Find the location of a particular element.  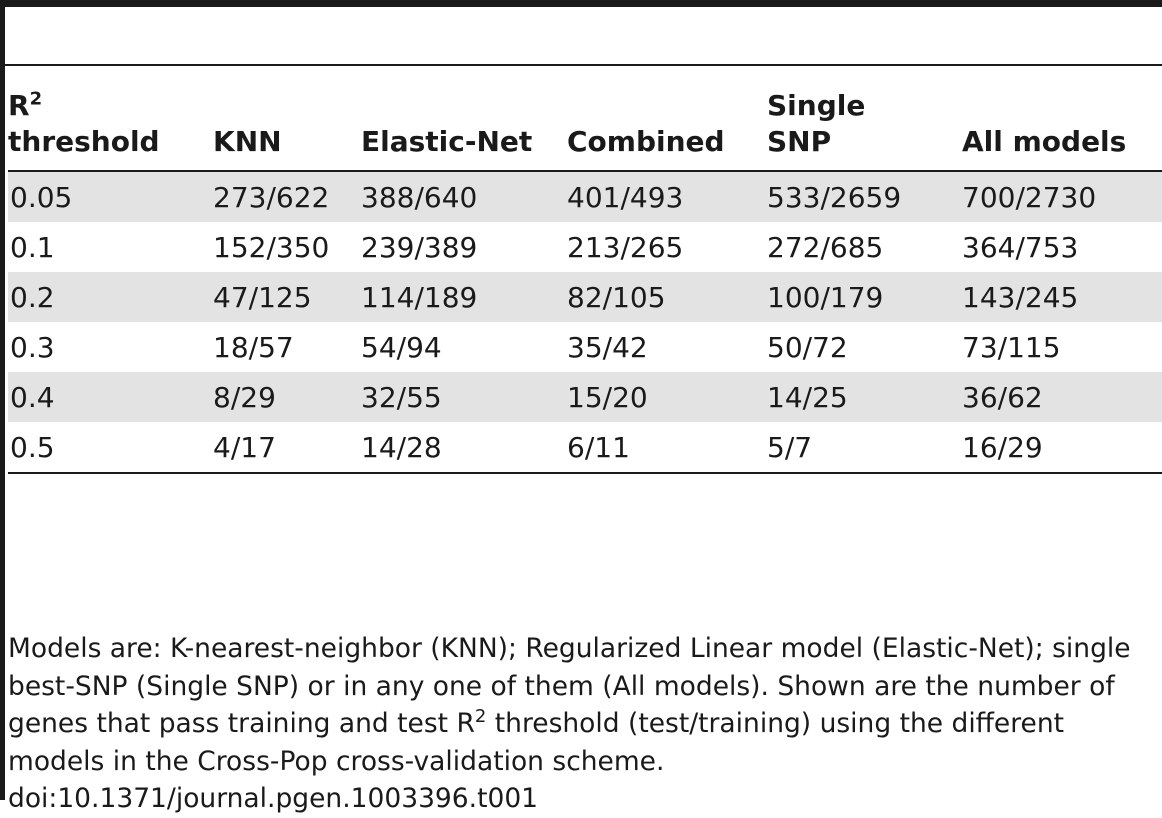

cell-threshold: 0.4 is located at coordinates (110, 397).